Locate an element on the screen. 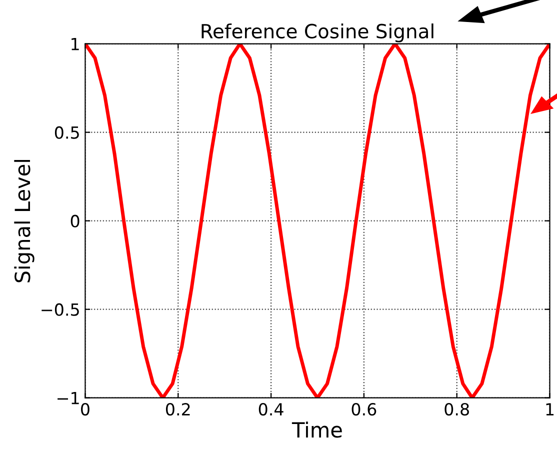 This screenshot has height=461, width=557. x-tick-label: 0.8 is located at coordinates (456, 409).